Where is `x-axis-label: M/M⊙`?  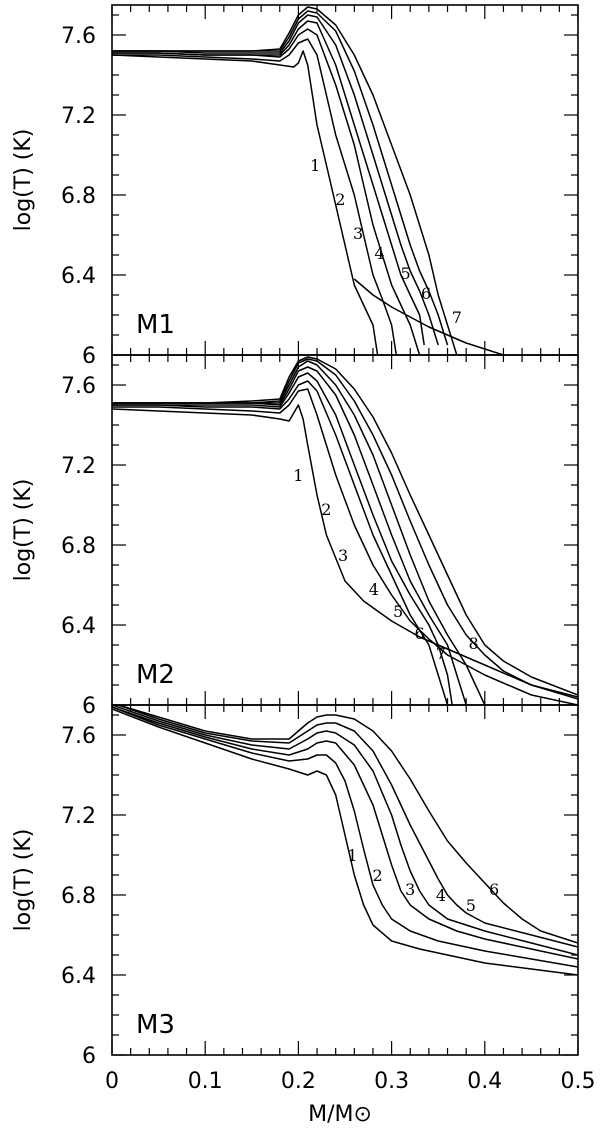
x-axis-label: M/M⊙ is located at coordinates (340, 1114).